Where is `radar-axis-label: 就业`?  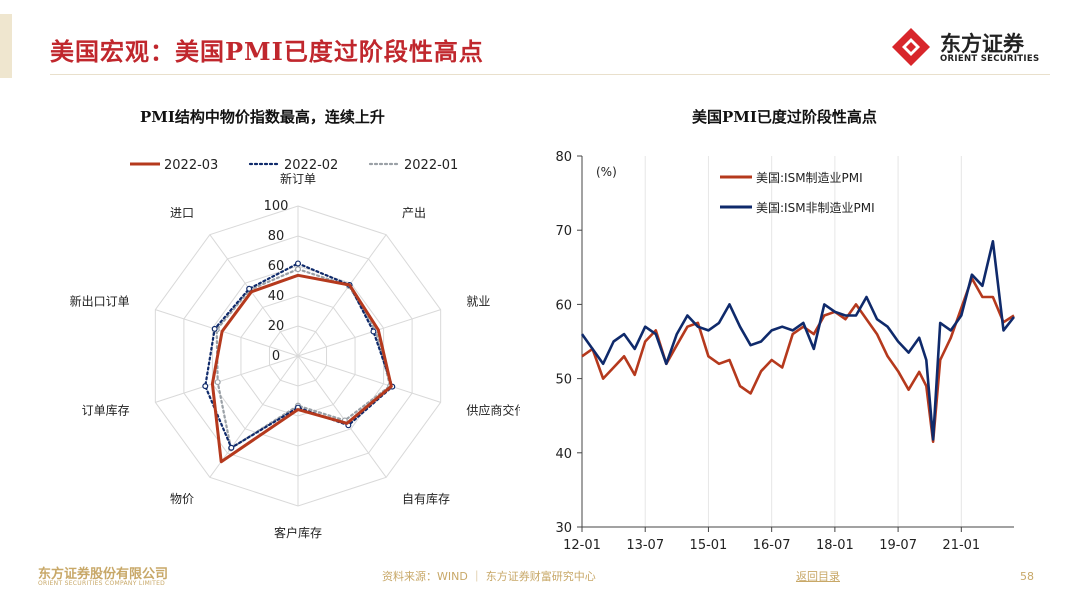 radar-axis-label: 就业 is located at coordinates (478, 301).